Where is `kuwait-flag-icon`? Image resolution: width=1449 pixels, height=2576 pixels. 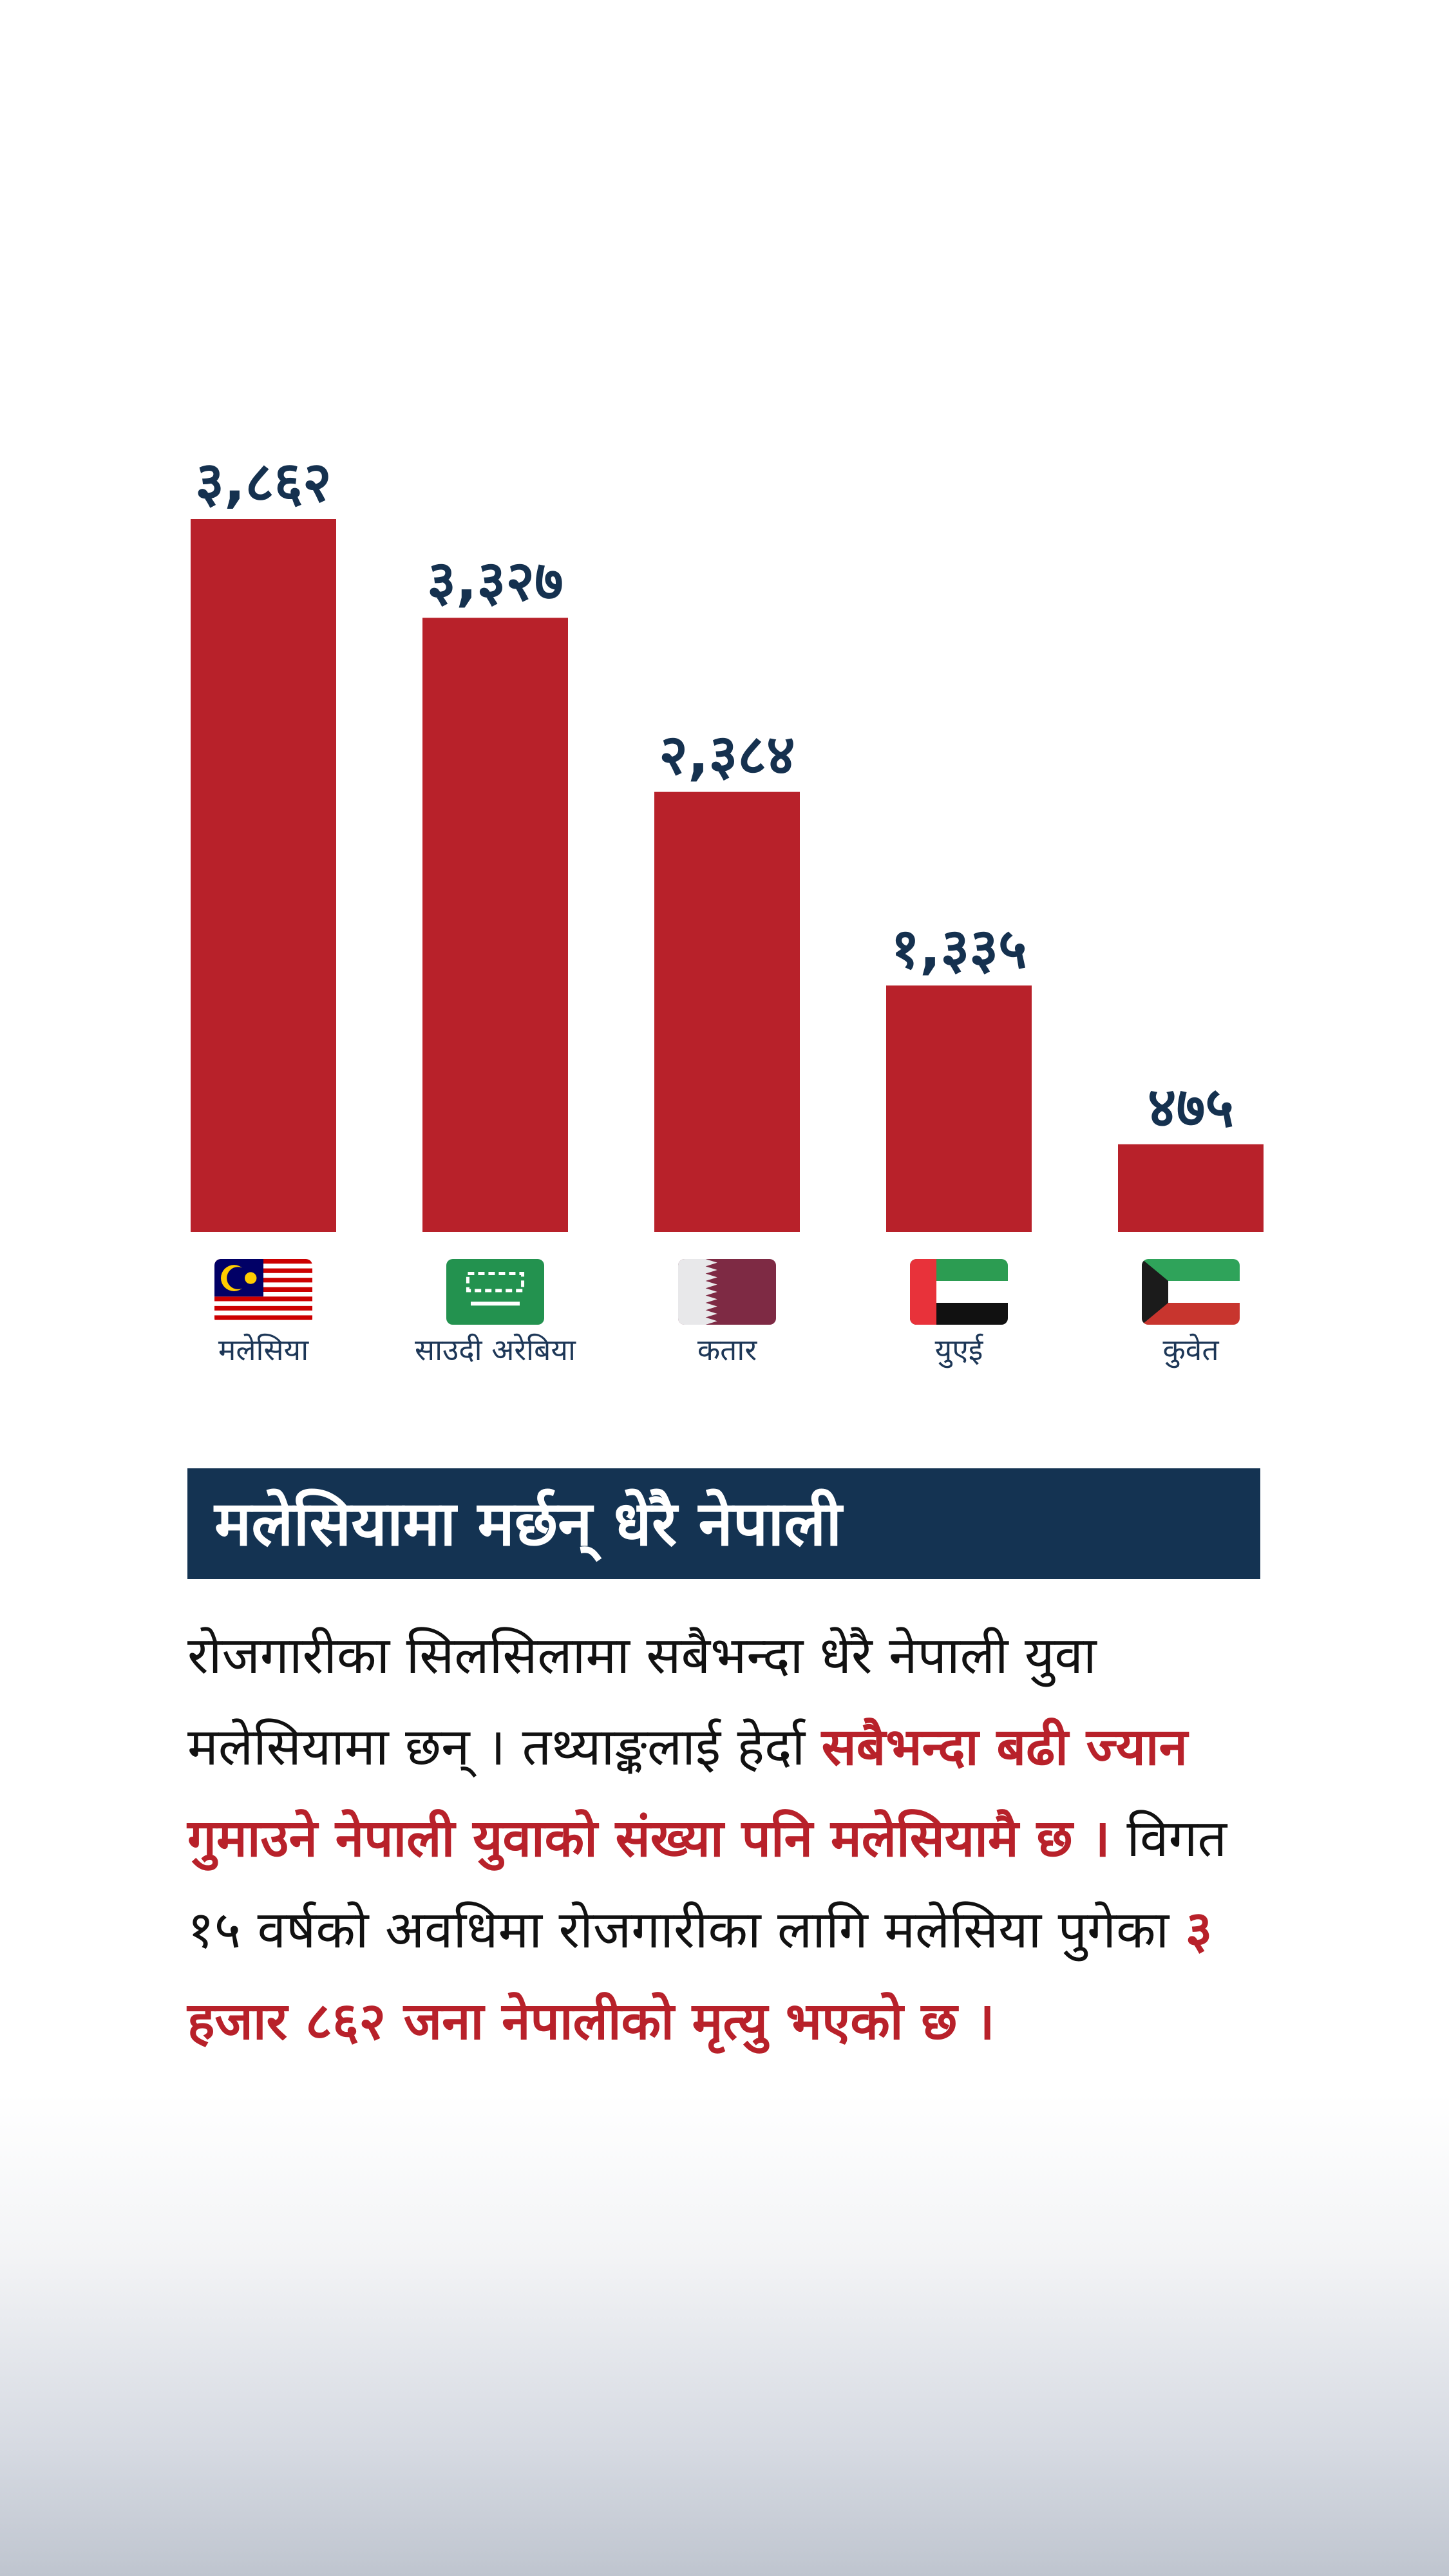
kuwait-flag-icon is located at coordinates (1191, 1292).